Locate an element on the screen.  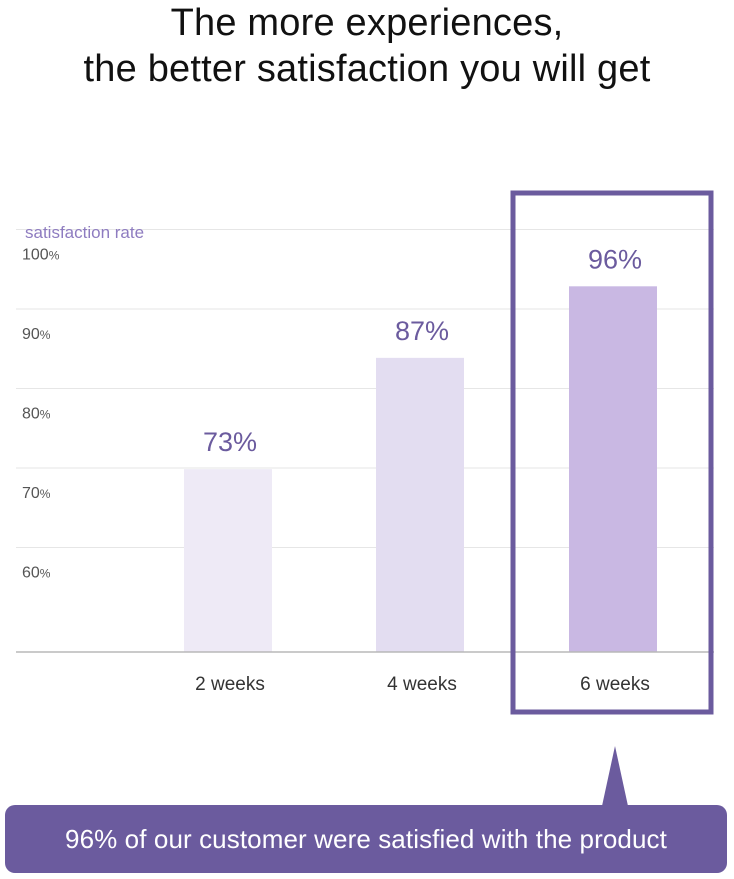
x-tick-label: 6 weeks is located at coordinates (615, 684).